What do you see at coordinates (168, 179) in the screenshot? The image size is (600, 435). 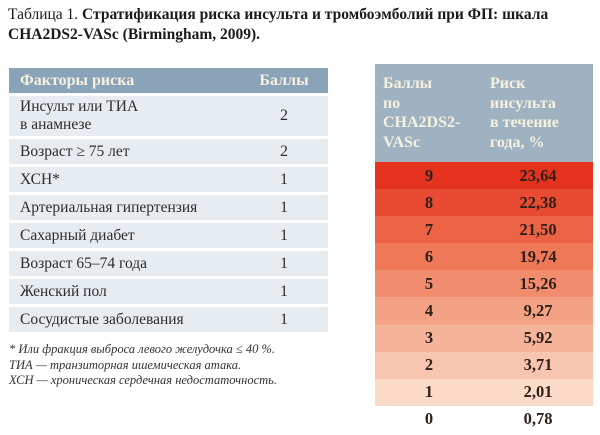 I see `table-row: ХСН* 1` at bounding box center [168, 179].